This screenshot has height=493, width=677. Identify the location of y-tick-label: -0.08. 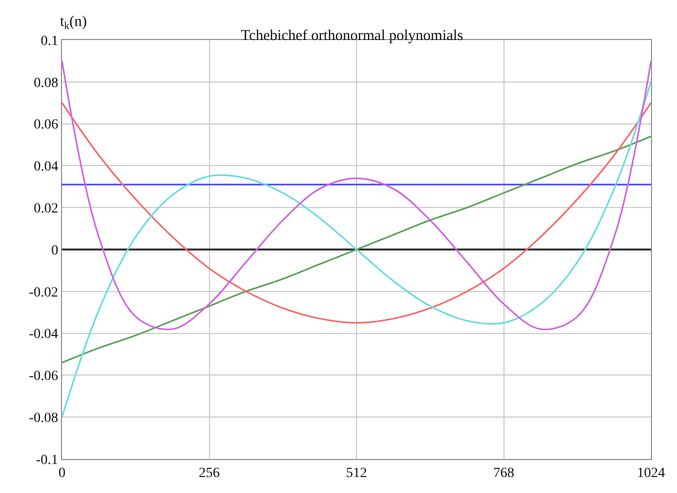
(43, 418).